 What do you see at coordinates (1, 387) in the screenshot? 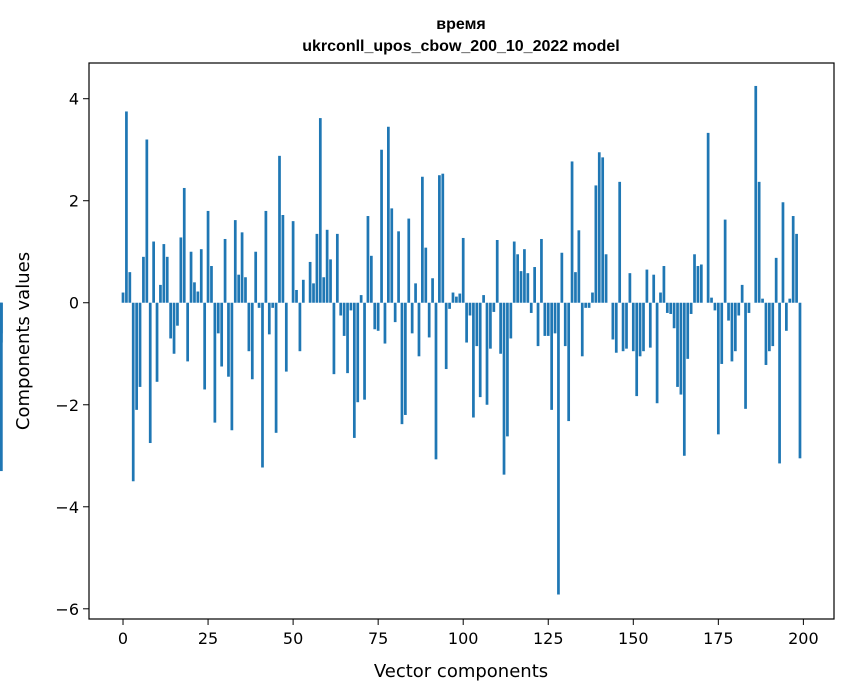
I see `bar-undefined` at bounding box center [1, 387].